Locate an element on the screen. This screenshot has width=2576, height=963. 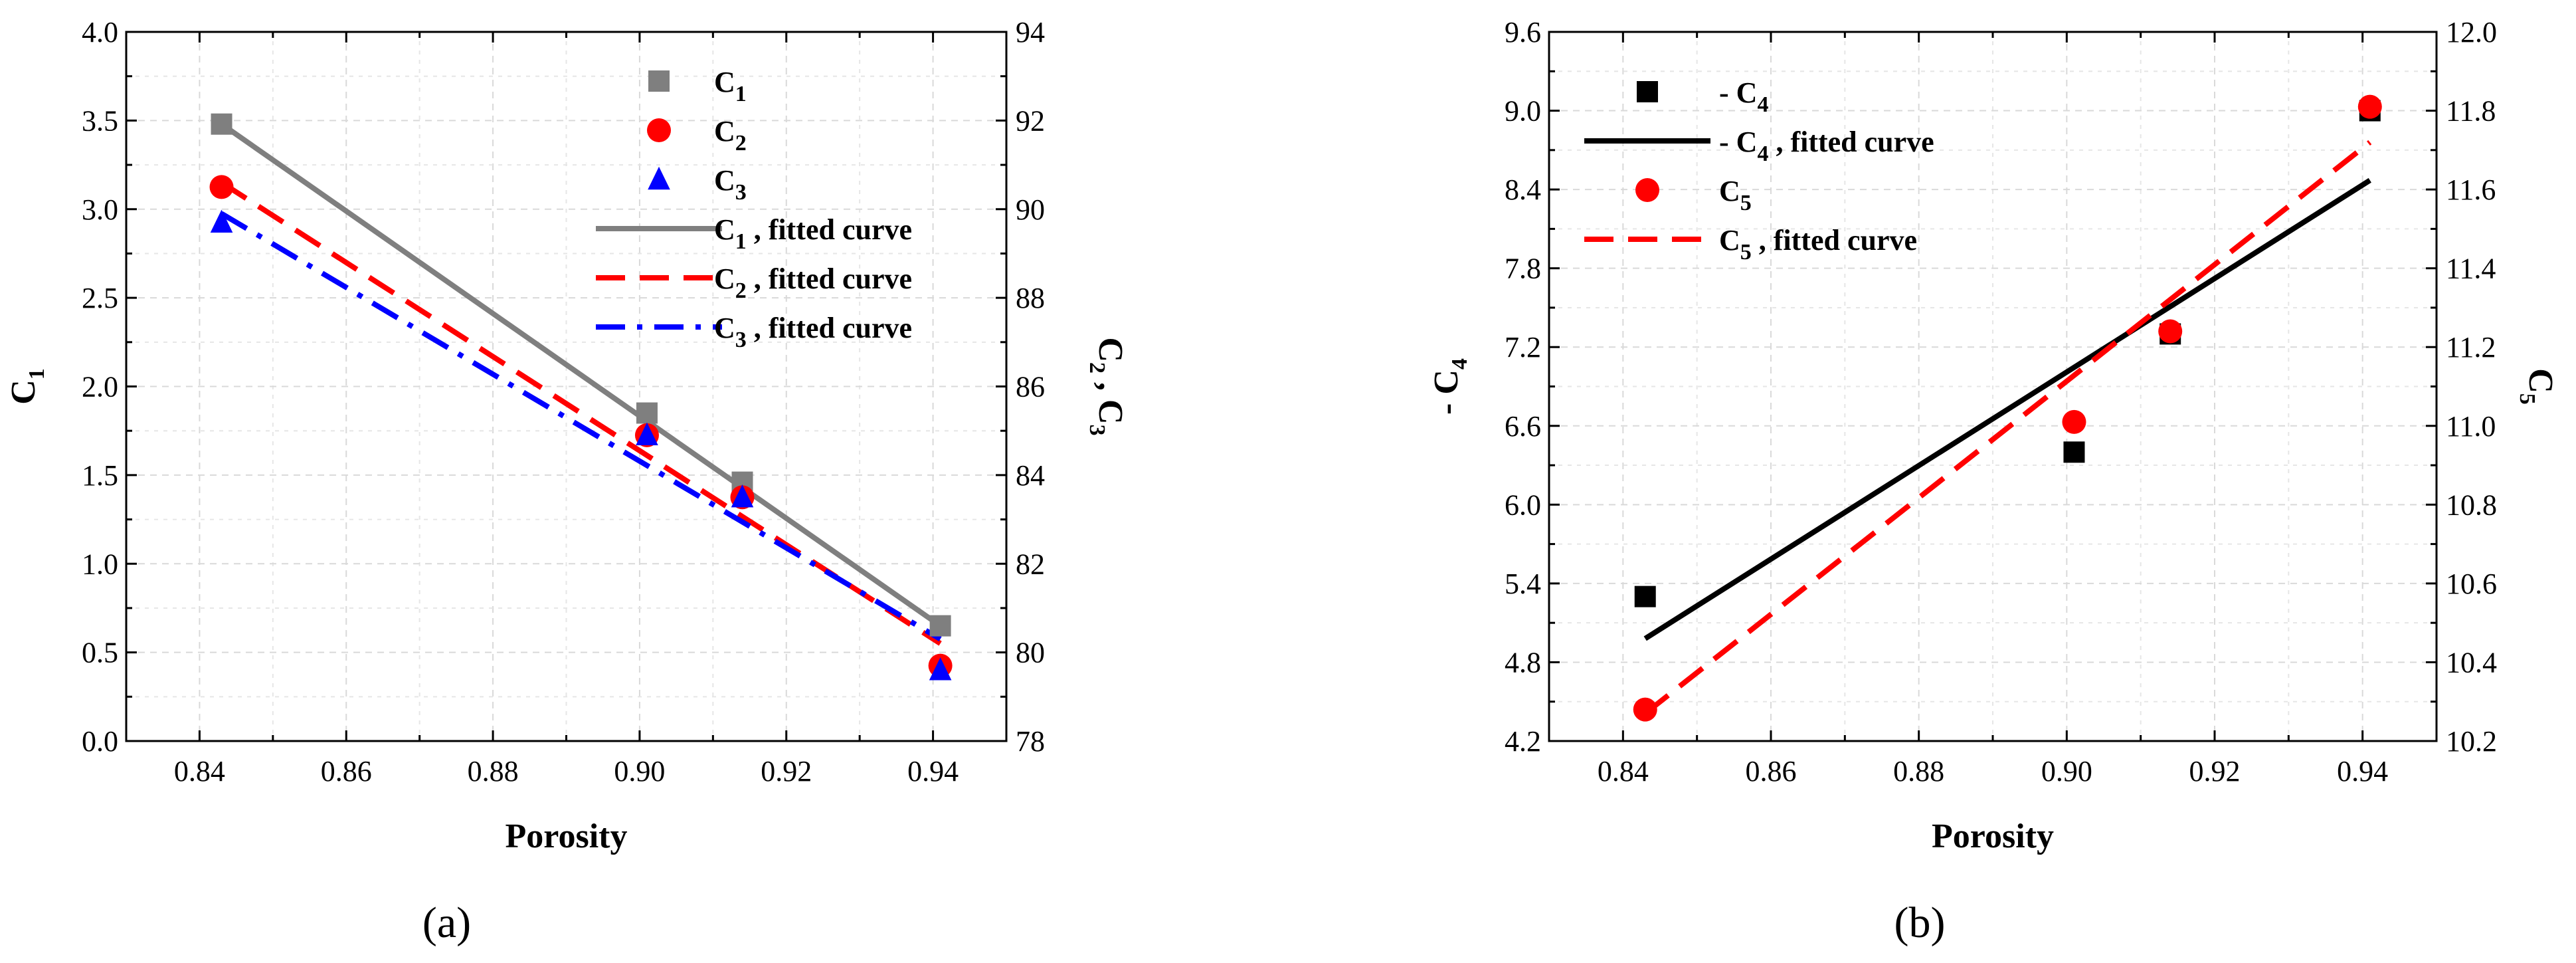
y2-tick-label: 12.0 is located at coordinates (2471, 32).